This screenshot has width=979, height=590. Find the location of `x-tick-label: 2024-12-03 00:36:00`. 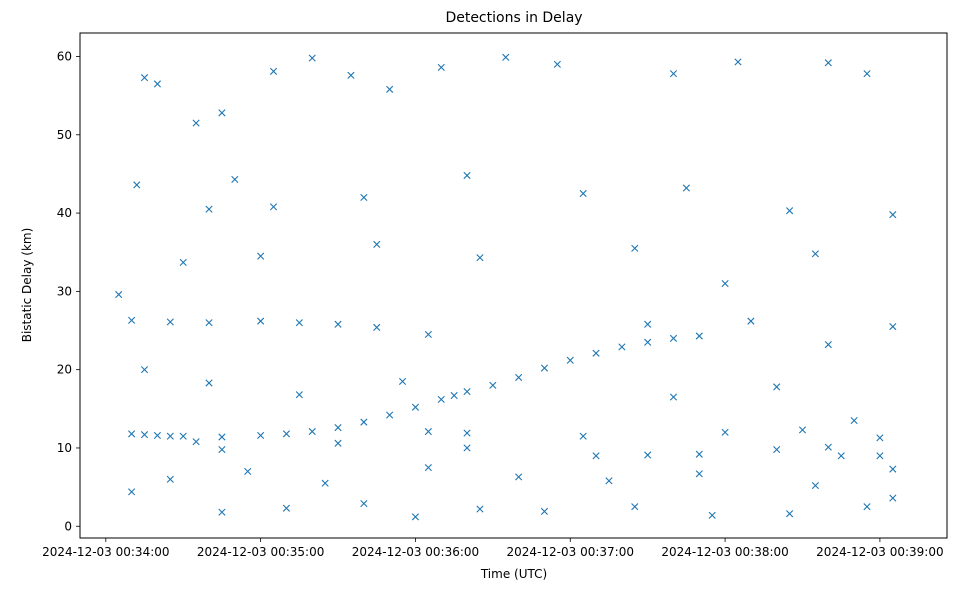

x-tick-label: 2024-12-03 00:36:00 is located at coordinates (415, 552).